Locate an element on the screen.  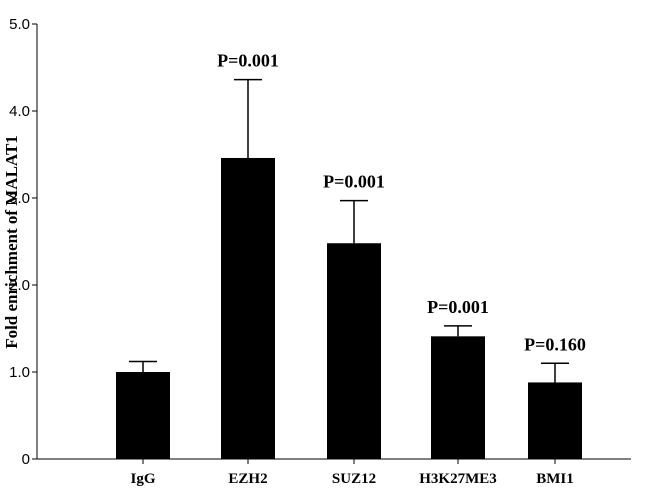
y-tick-label: 1.0 is located at coordinates (19, 372).